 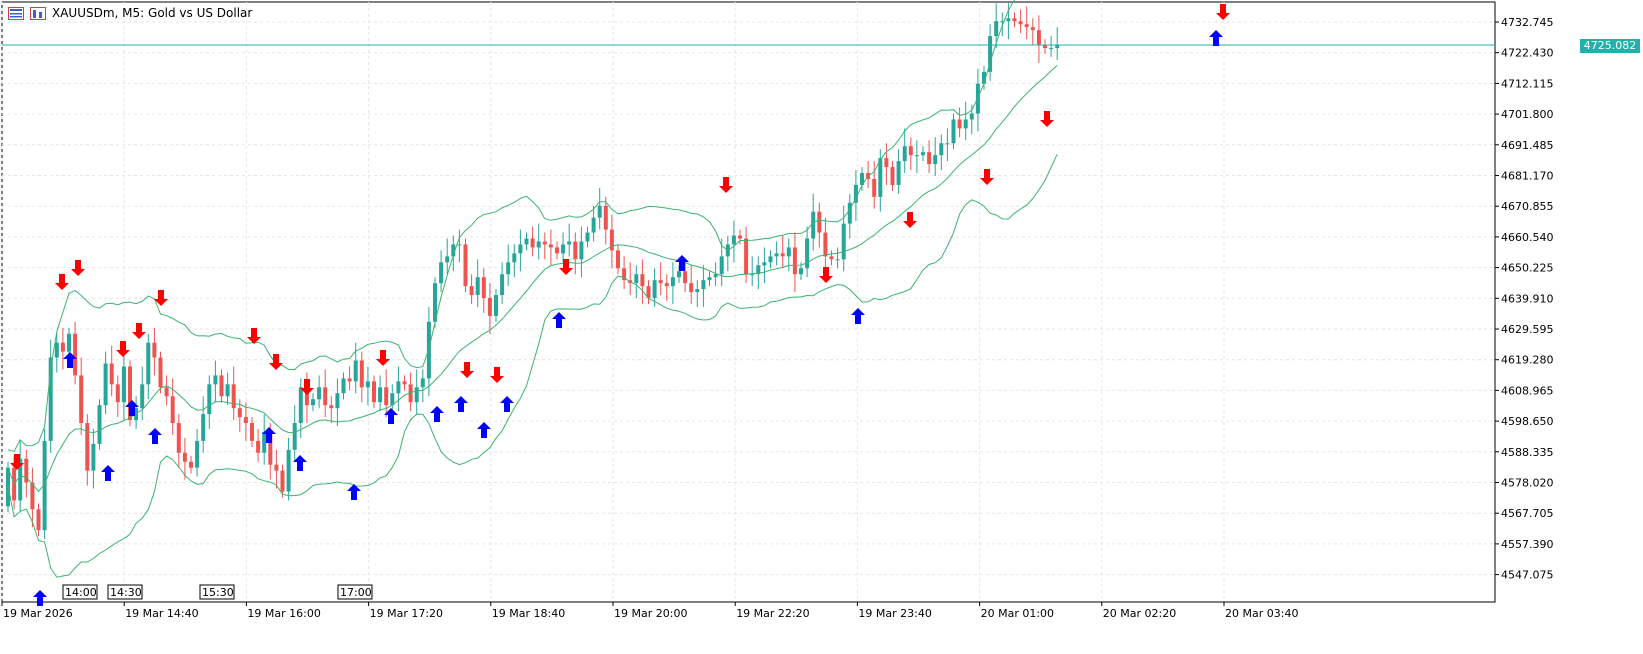 What do you see at coordinates (1527, 483) in the screenshot?
I see `y-tick-label: 4578.020` at bounding box center [1527, 483].